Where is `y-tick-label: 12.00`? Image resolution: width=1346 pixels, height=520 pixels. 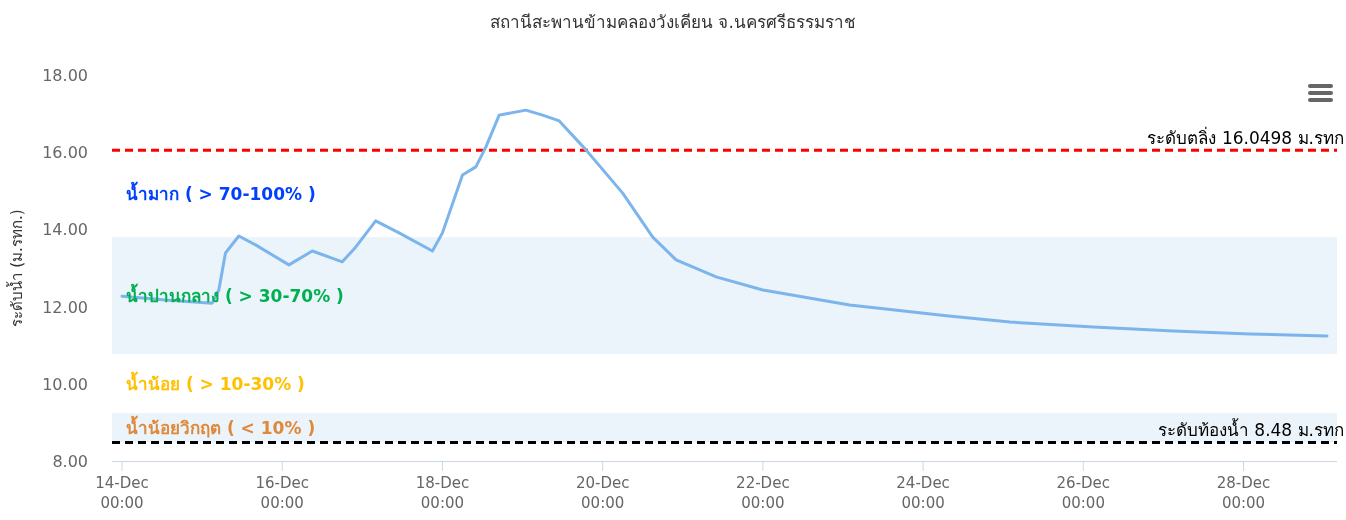
y-tick-label: 12.00 is located at coordinates (65, 307).